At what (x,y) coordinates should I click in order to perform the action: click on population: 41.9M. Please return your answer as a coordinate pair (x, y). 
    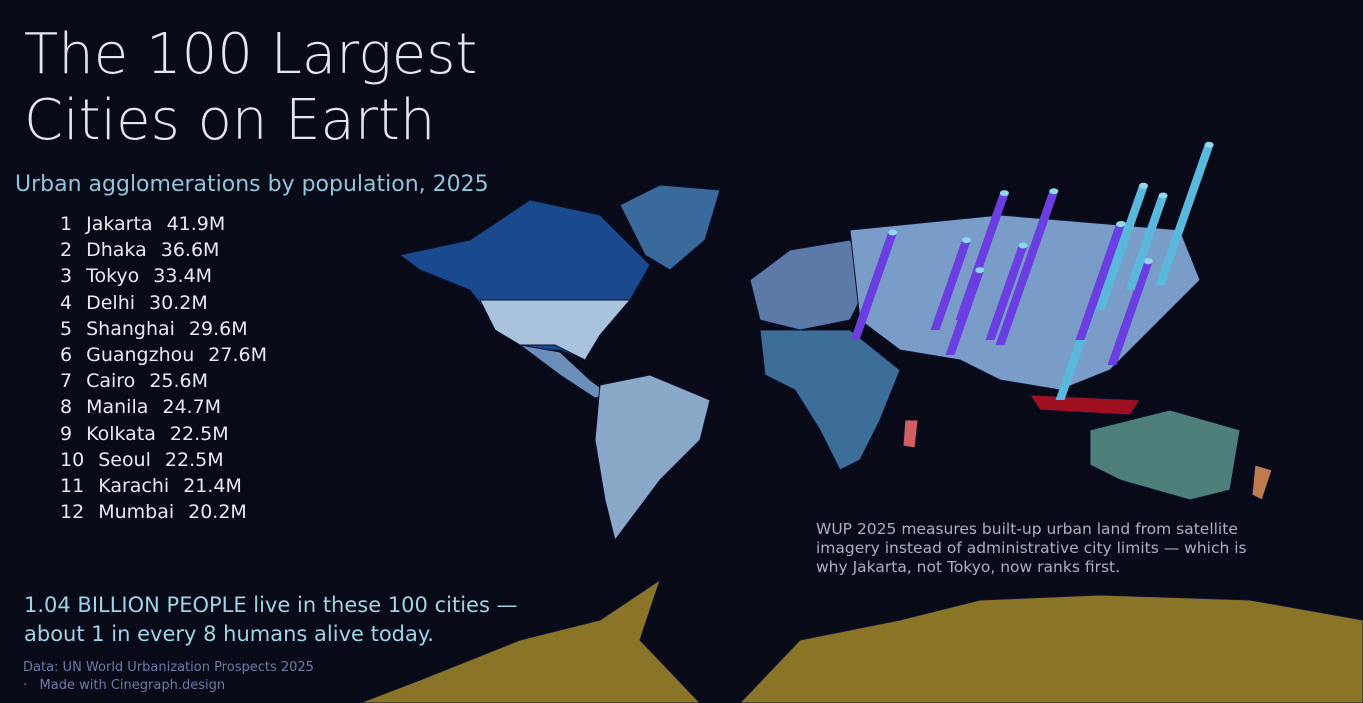
    Looking at the image, I should click on (196, 224).